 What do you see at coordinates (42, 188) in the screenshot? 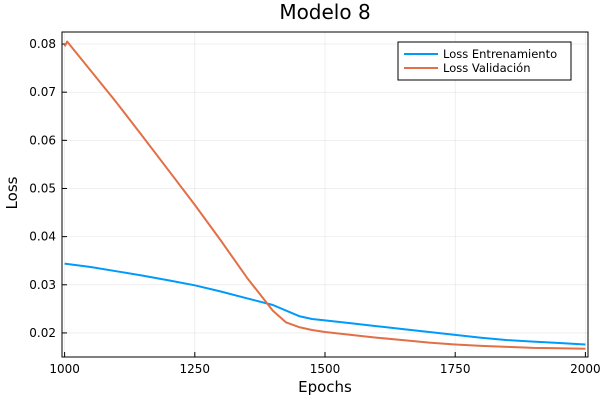
I see `y-tick-label: 0.05` at bounding box center [42, 188].